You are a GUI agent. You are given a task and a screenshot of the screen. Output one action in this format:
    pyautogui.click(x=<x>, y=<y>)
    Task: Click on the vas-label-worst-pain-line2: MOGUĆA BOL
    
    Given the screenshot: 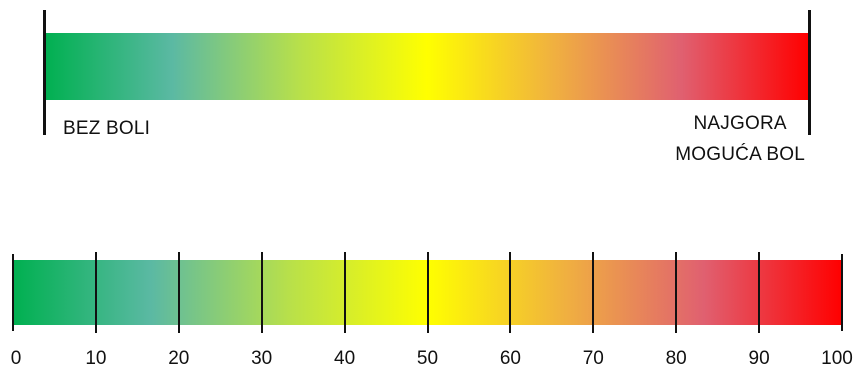 What is the action you would take?
    pyautogui.click(x=740, y=154)
    